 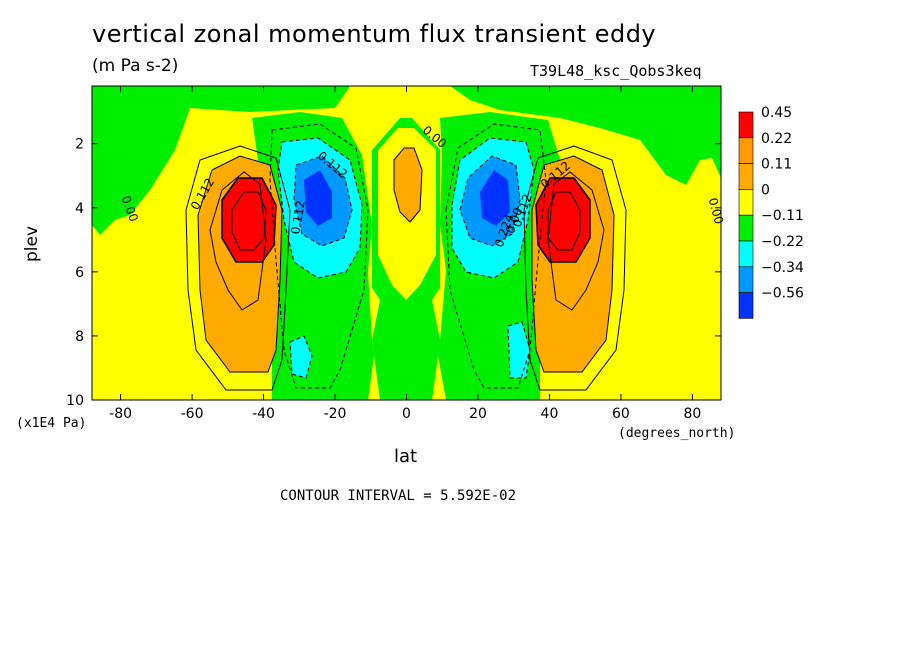 I want to click on fill-cyan-right-lower, so click(x=519, y=350).